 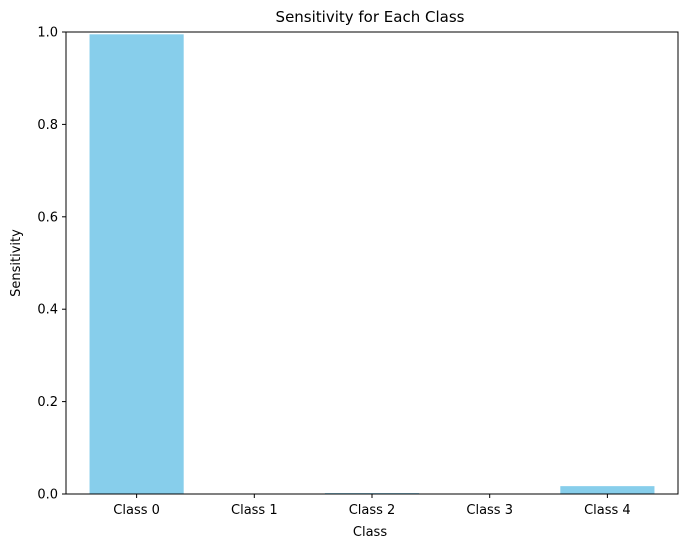 I want to click on x-tick-label: Class 0, so click(x=136, y=510).